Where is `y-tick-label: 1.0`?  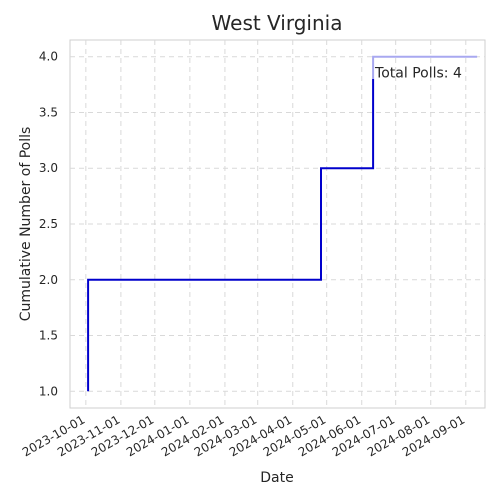
y-tick-label: 1.0 is located at coordinates (48, 391).